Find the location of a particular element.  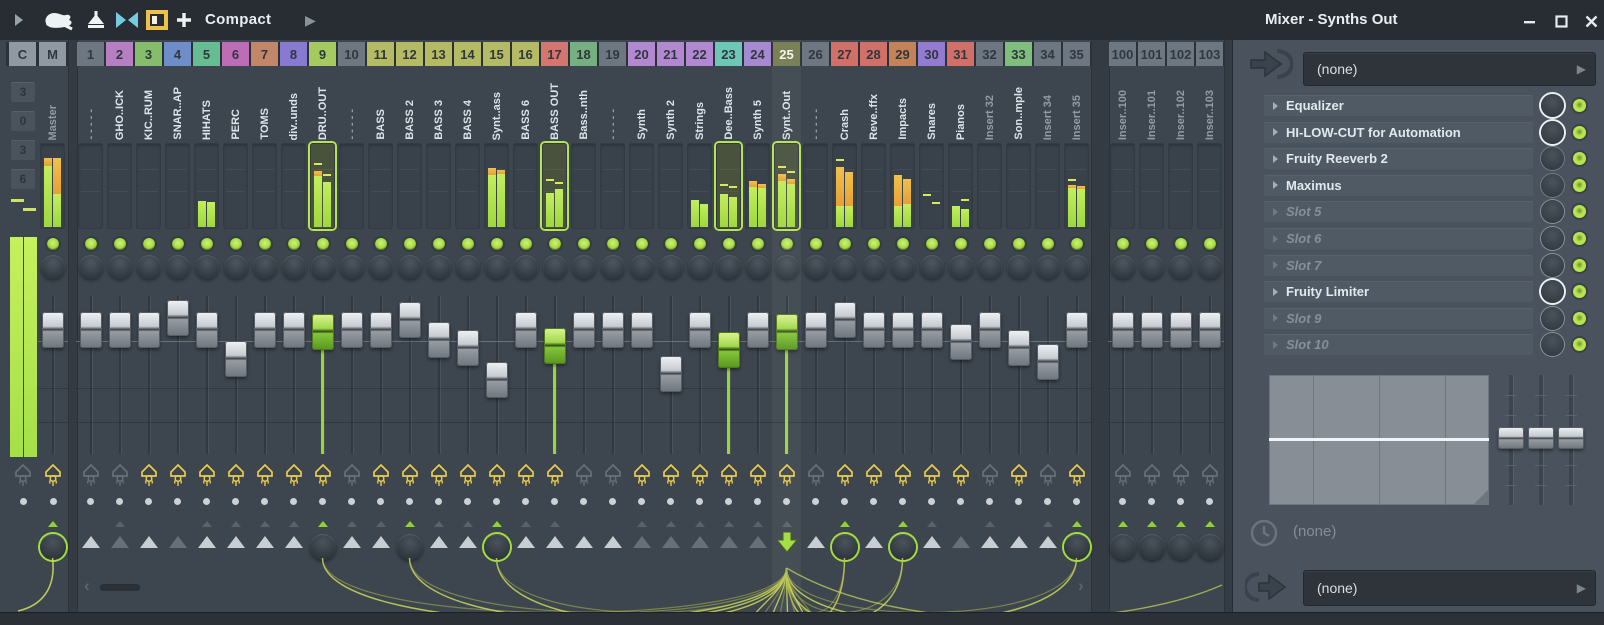

mixer-track-103: 103 Inser..103 is located at coordinates (1209, 326).